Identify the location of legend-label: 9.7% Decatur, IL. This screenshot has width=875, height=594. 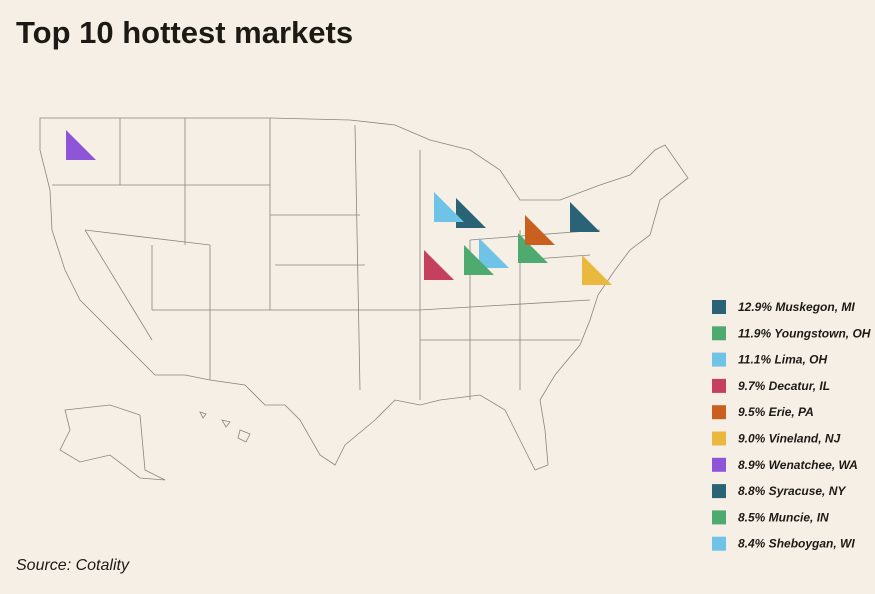
(784, 386).